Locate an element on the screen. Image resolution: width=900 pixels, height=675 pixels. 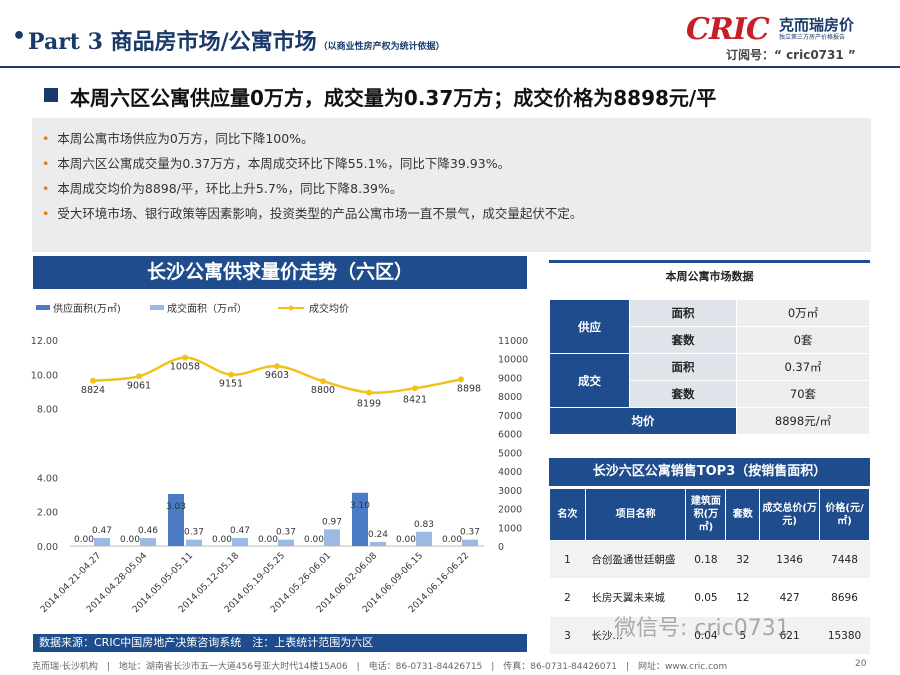
summary-bullet: • 本周公寓市场供应为0万方，同比下降100%。 is located at coordinates (178, 137).